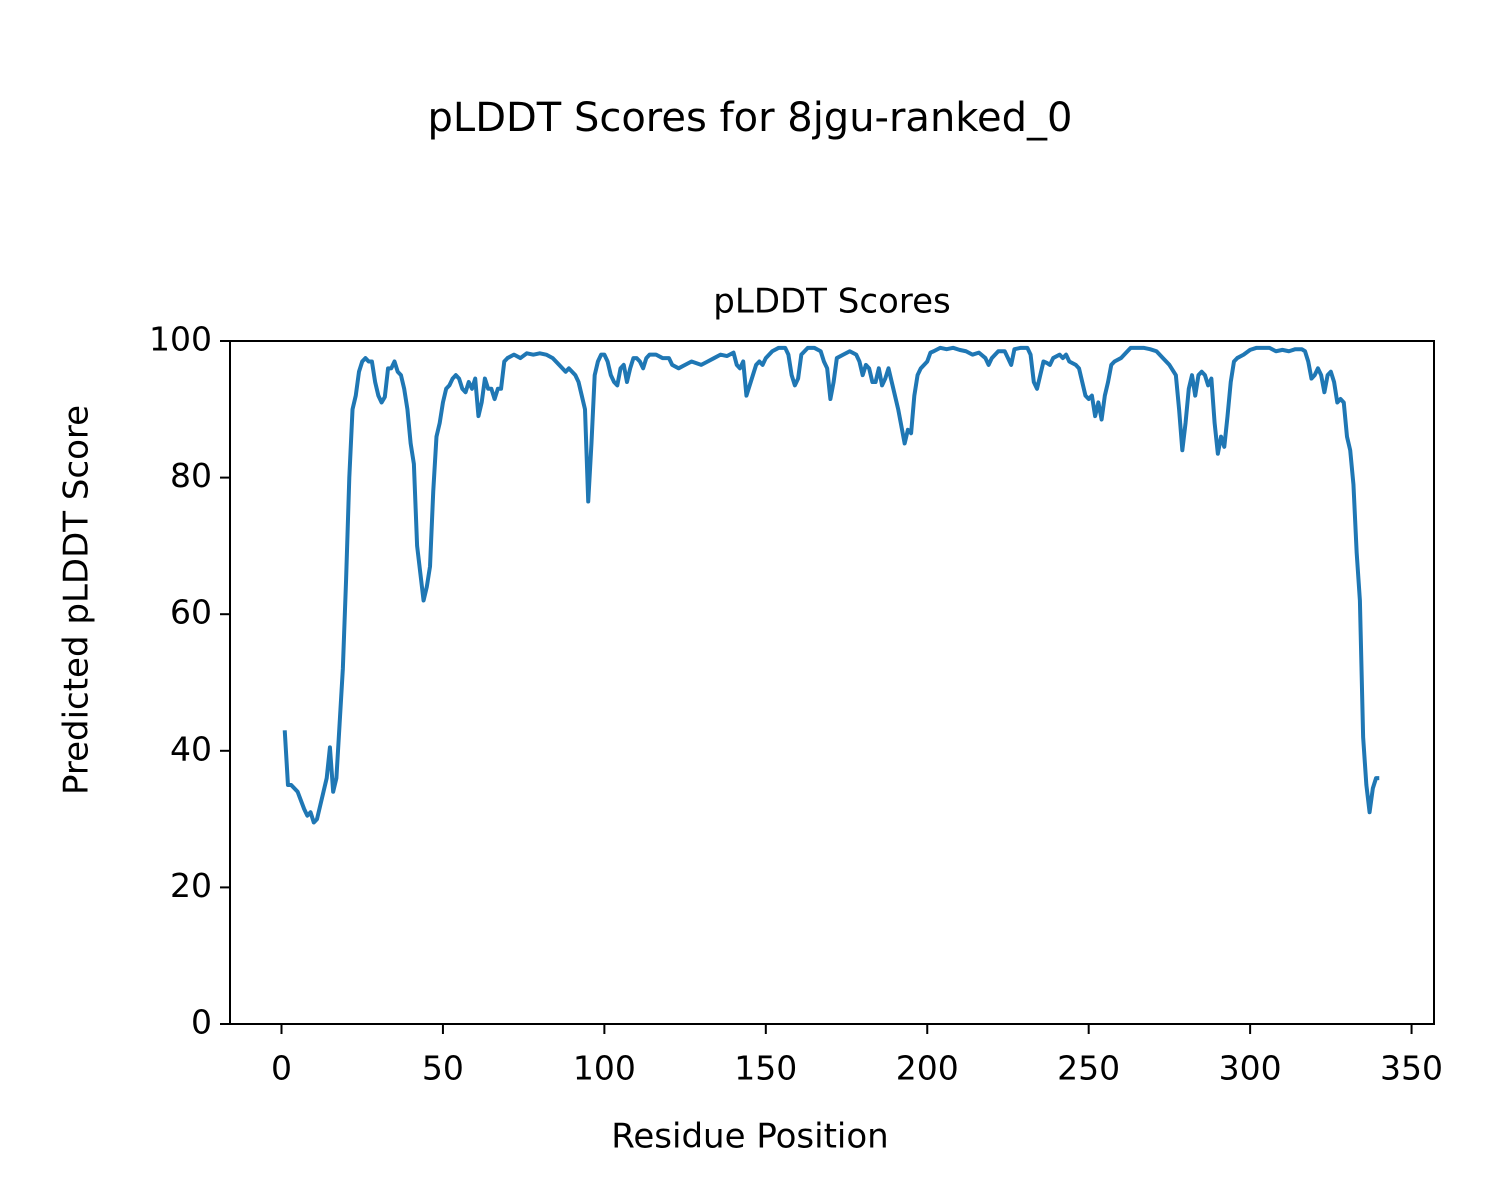 This screenshot has height=1200, width=1500. What do you see at coordinates (77, 600) in the screenshot?
I see `y-axis-label: Predicted pLDDT Score` at bounding box center [77, 600].